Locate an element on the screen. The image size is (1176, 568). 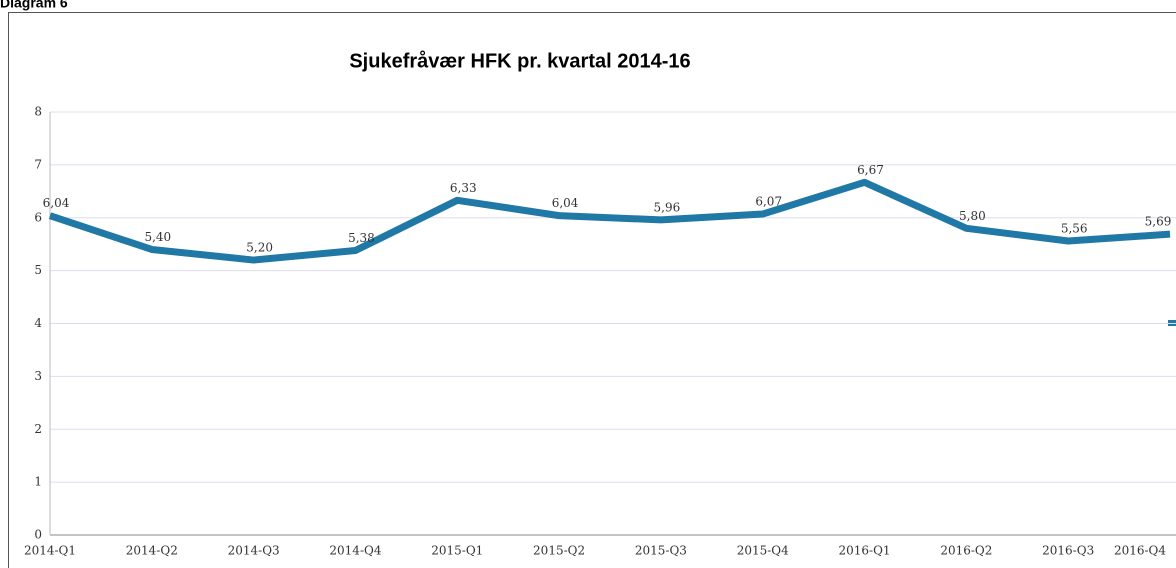
x-tick-label: 2014-Q2 is located at coordinates (152, 551).